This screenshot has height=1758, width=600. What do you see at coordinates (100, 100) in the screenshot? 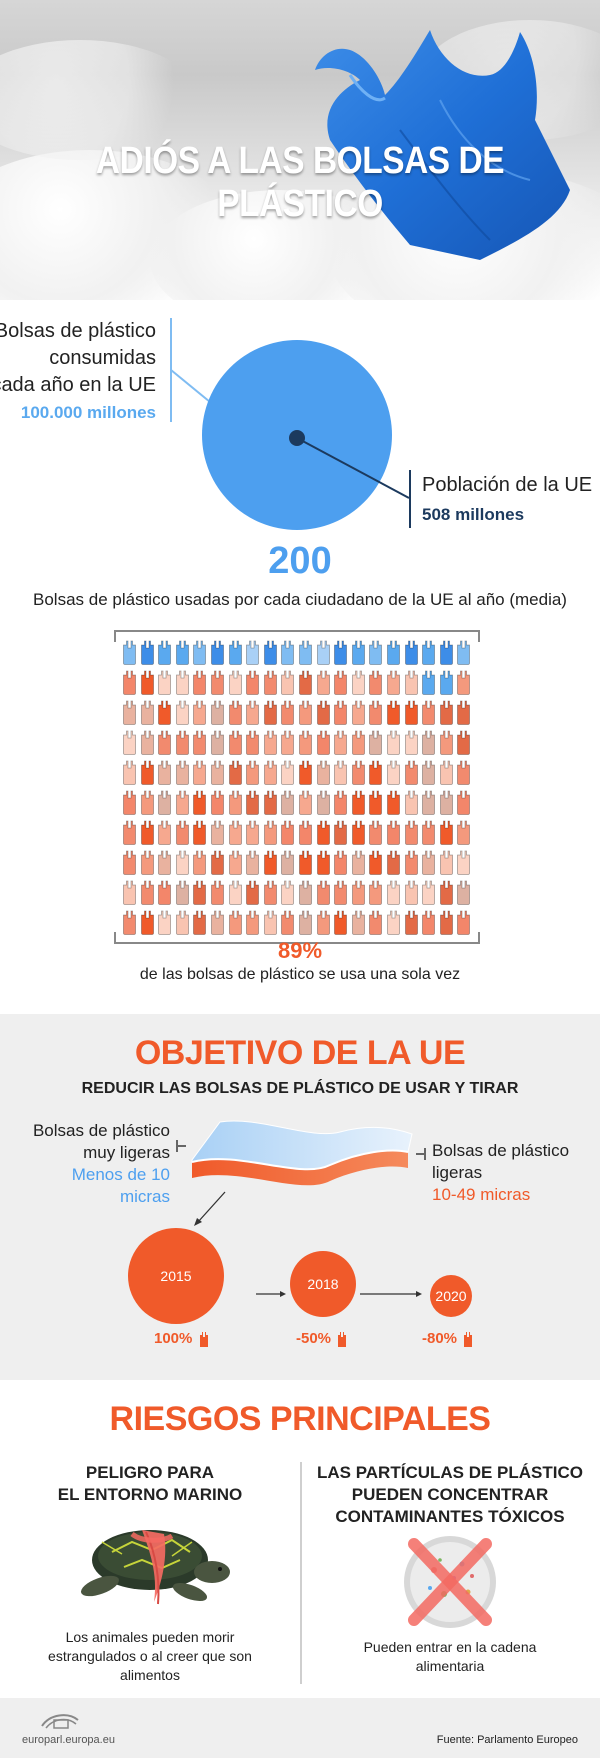
I see `cloud` at bounding box center [100, 100].